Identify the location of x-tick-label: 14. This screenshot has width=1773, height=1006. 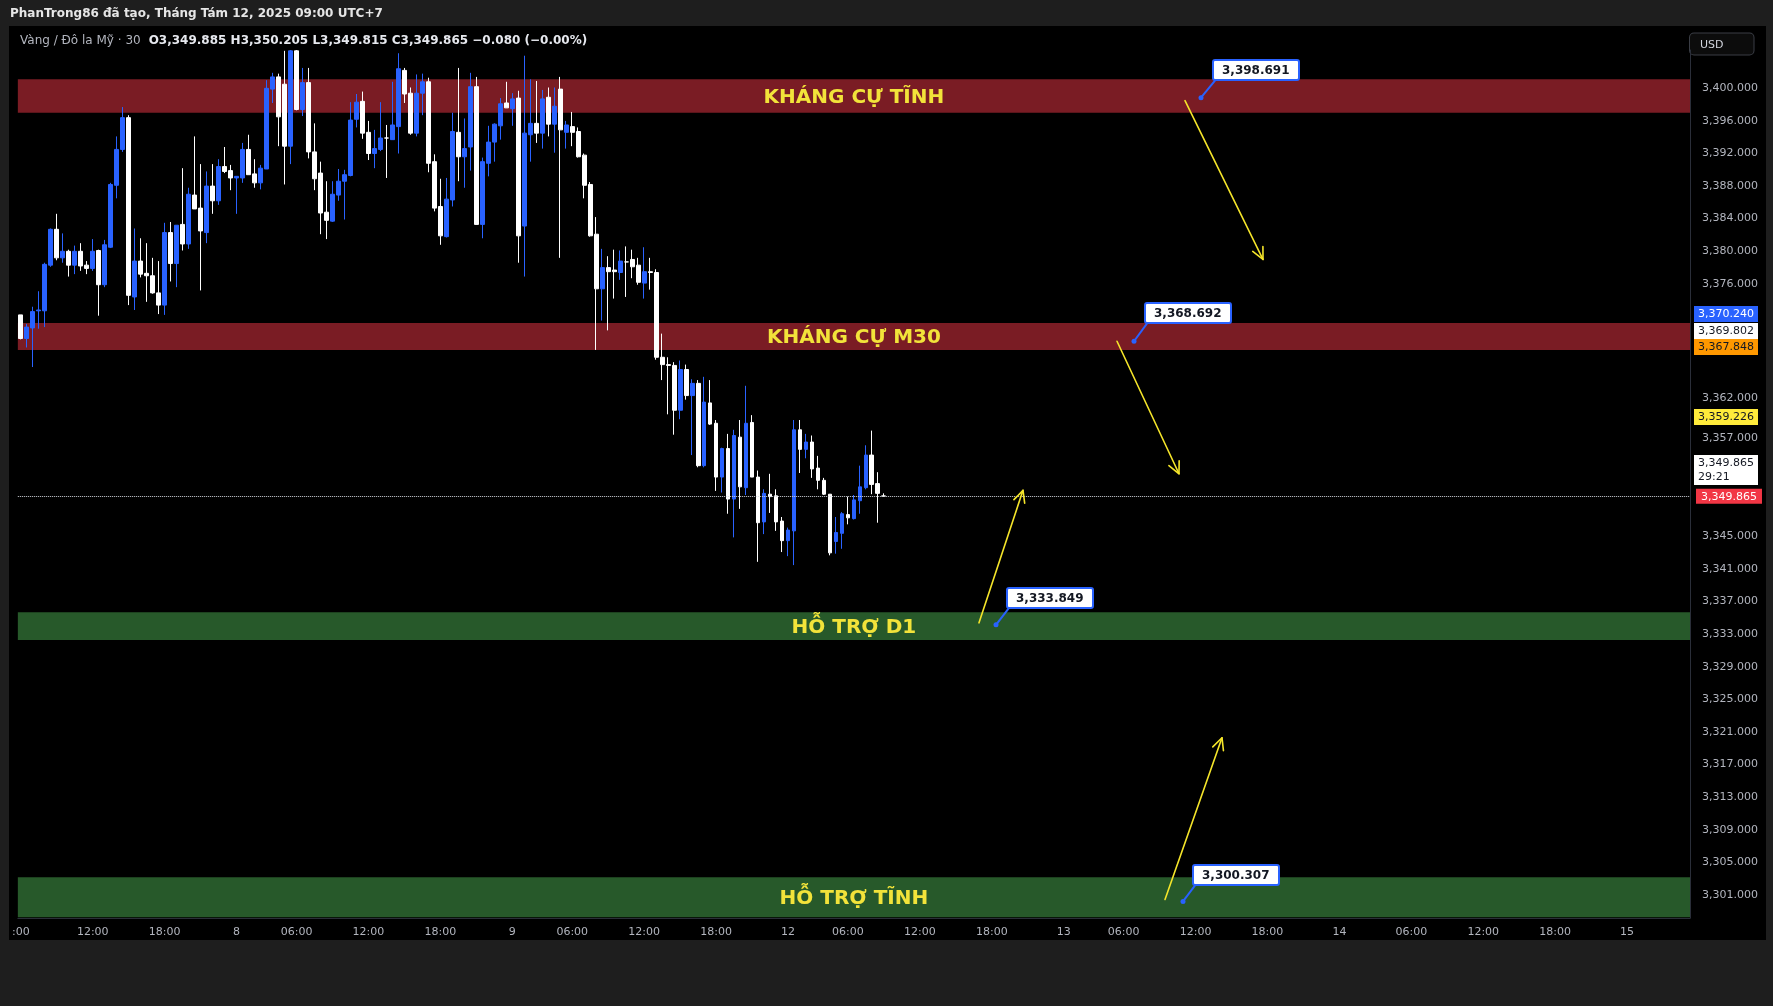
(1339, 931).